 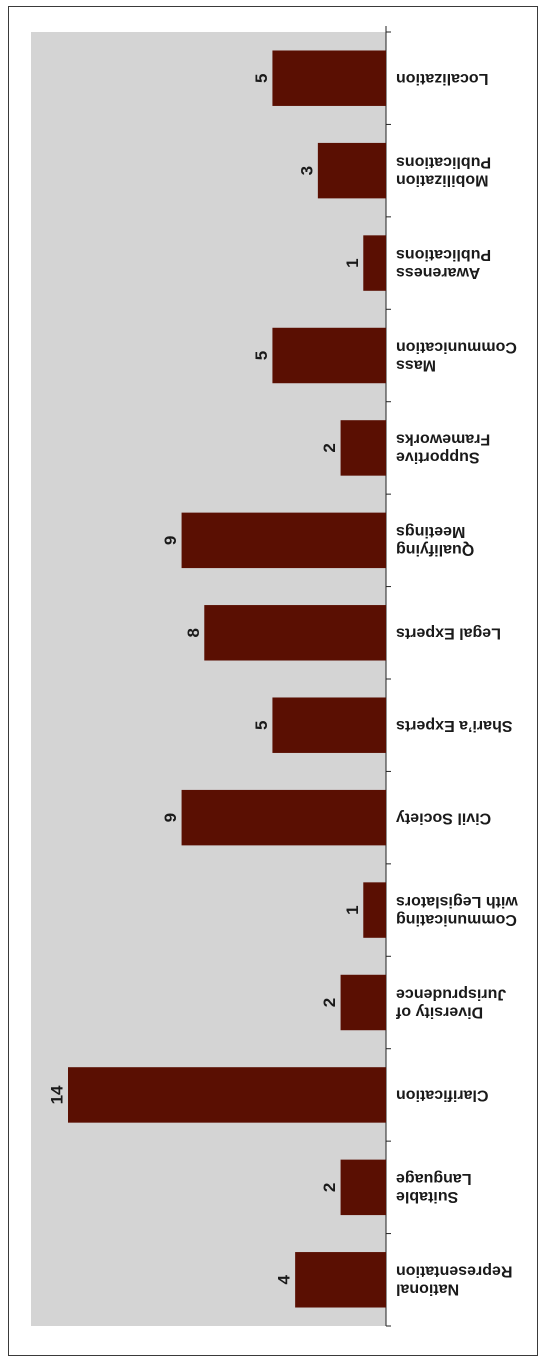 I want to click on value-label: 3, so click(x=306, y=170).